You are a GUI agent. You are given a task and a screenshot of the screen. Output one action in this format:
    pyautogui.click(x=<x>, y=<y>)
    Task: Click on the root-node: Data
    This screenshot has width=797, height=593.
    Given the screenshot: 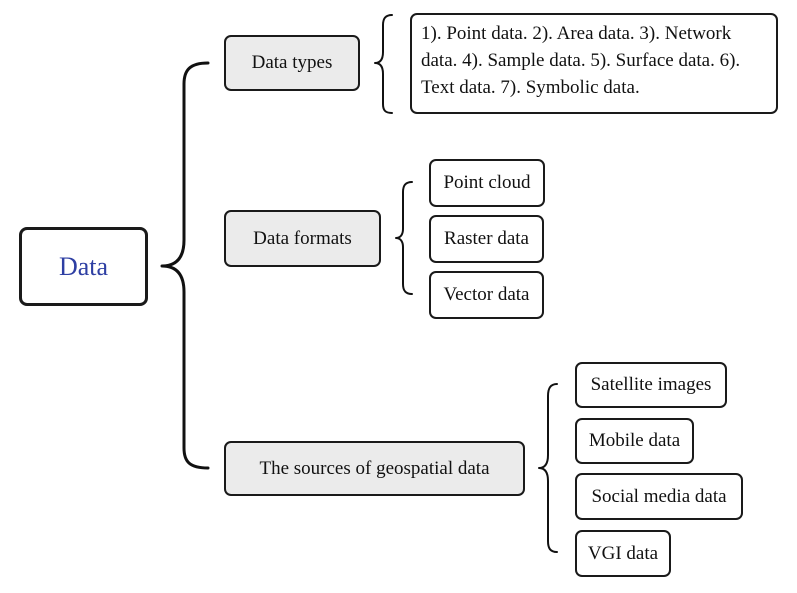 What is the action you would take?
    pyautogui.click(x=83, y=266)
    